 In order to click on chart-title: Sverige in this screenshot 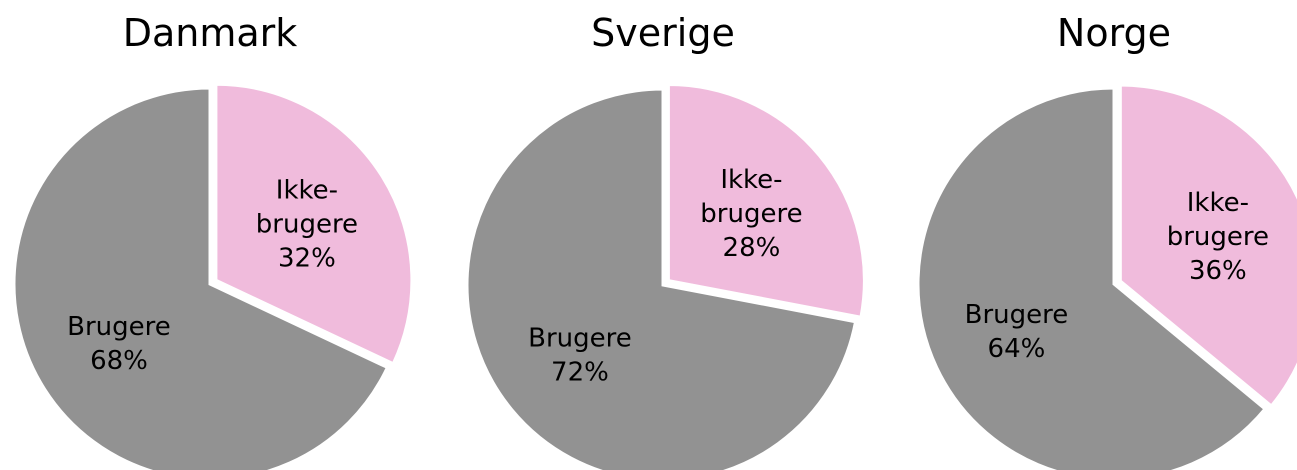, I will do `click(663, 33)`.